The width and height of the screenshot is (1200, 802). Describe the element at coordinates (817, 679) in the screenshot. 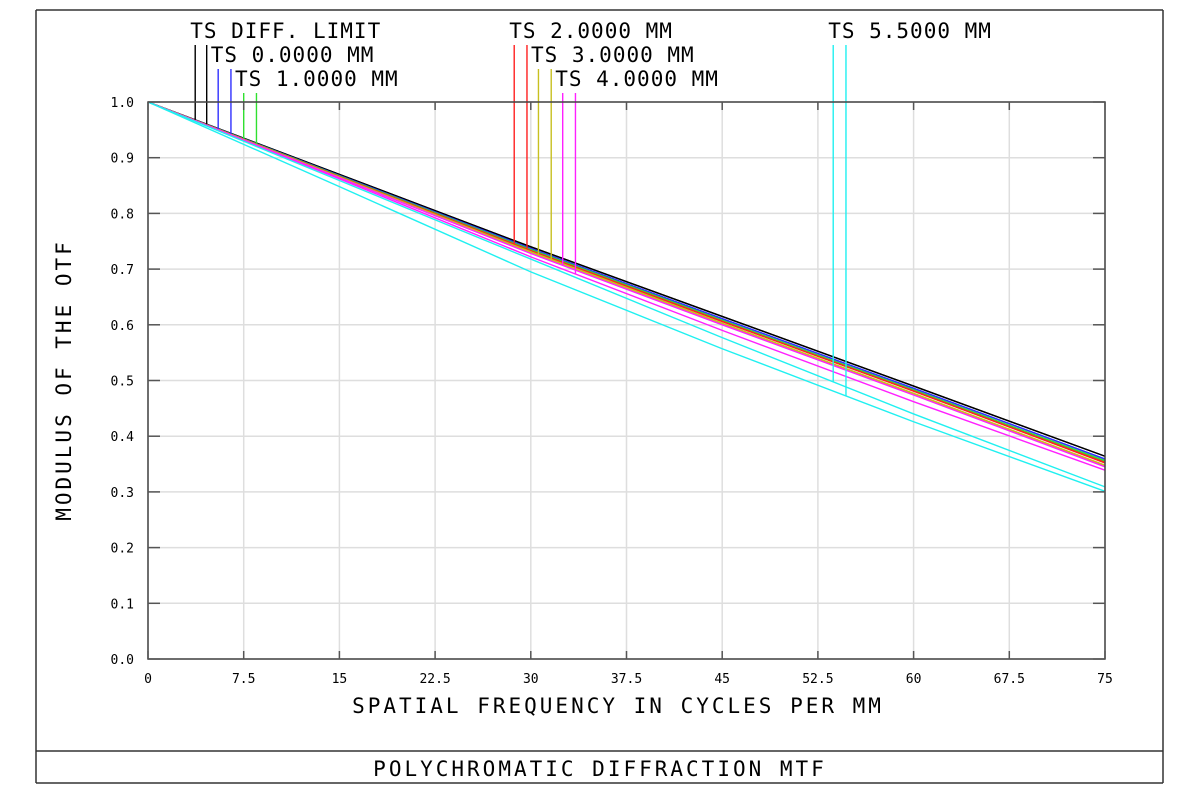

I see `x-tick-label: 52.5` at that location.